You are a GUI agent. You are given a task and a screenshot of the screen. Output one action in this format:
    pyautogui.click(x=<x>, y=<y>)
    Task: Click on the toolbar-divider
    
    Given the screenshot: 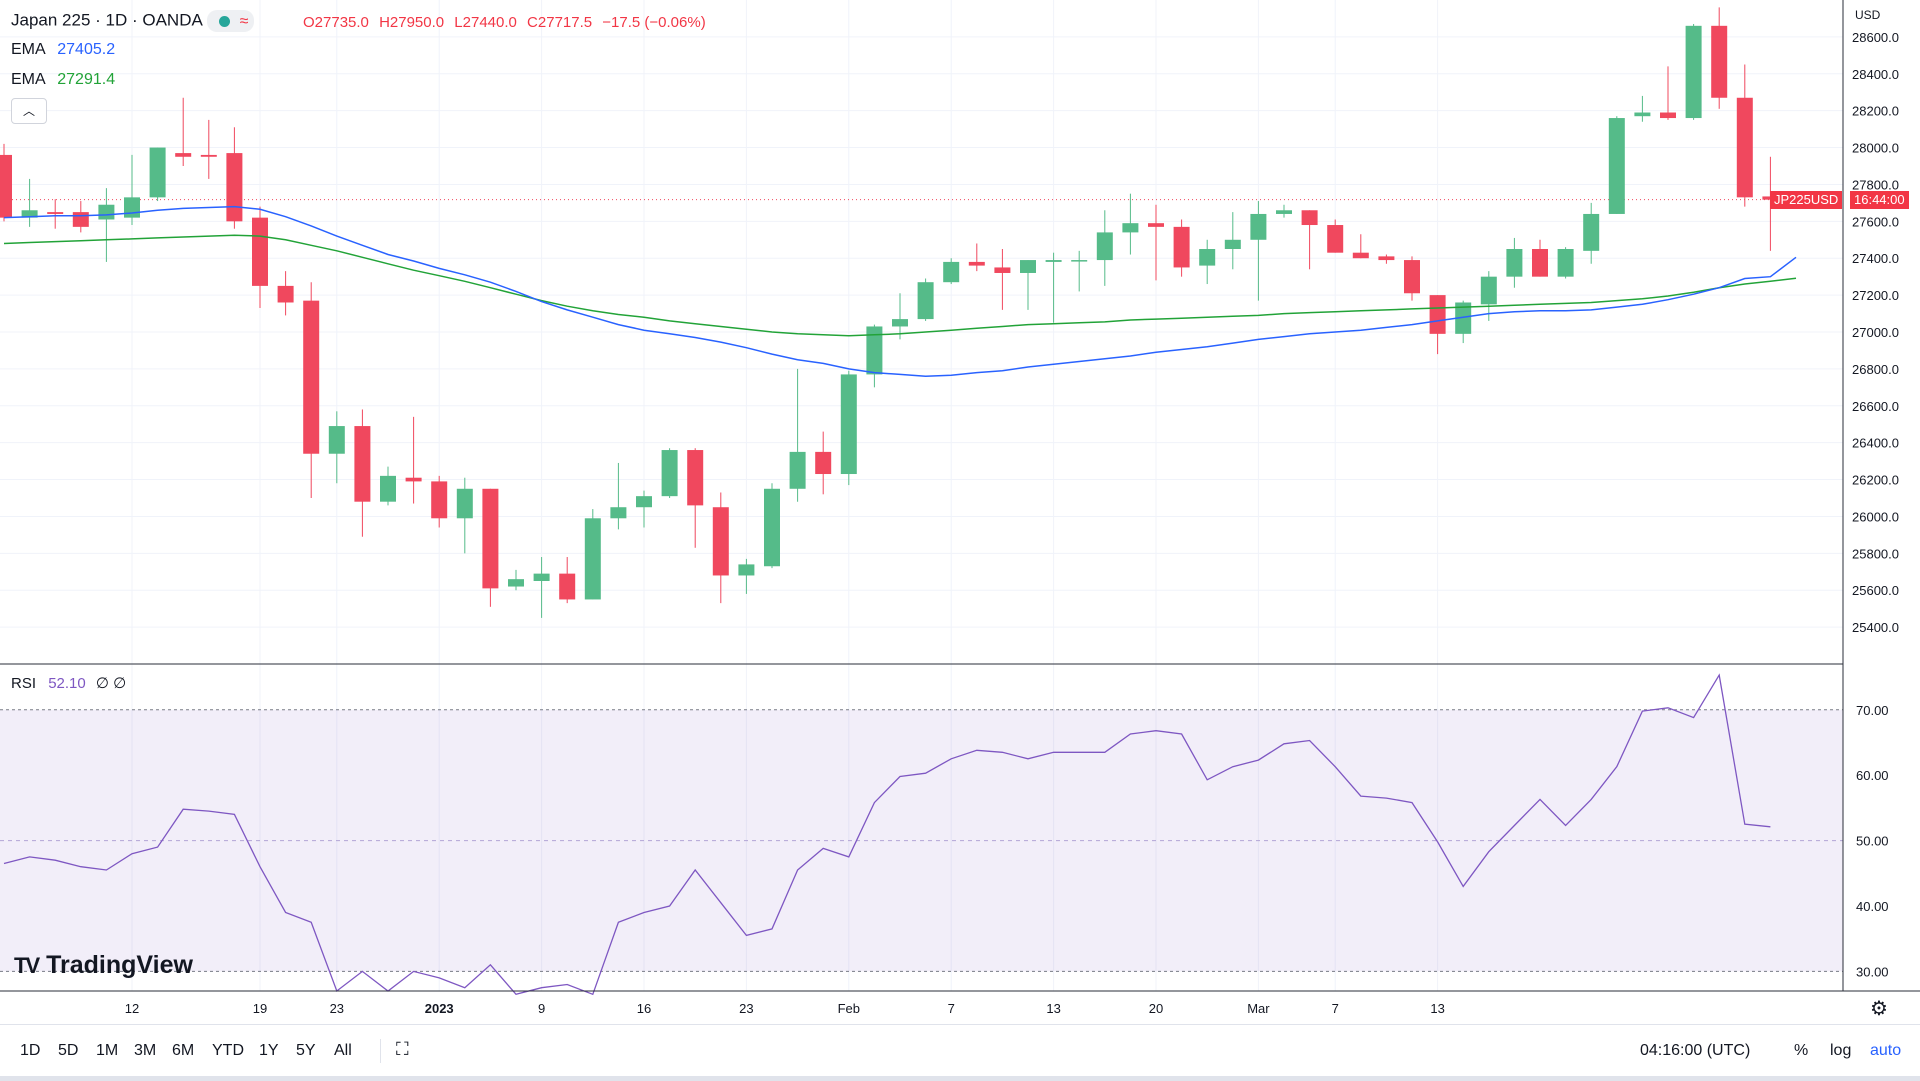 What is the action you would take?
    pyautogui.click(x=380, y=1051)
    